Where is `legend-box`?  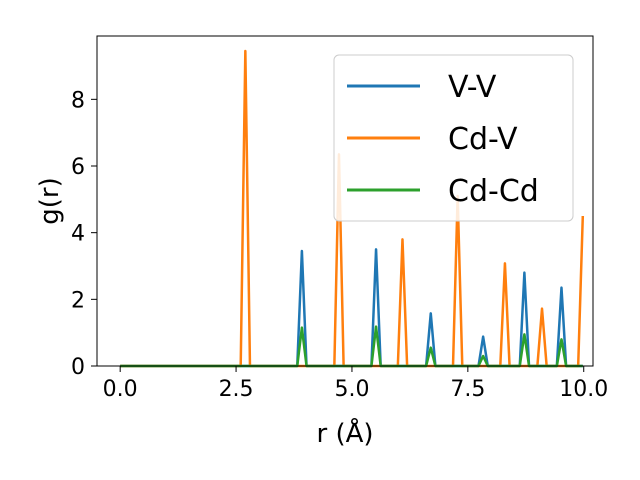 legend-box is located at coordinates (453, 138).